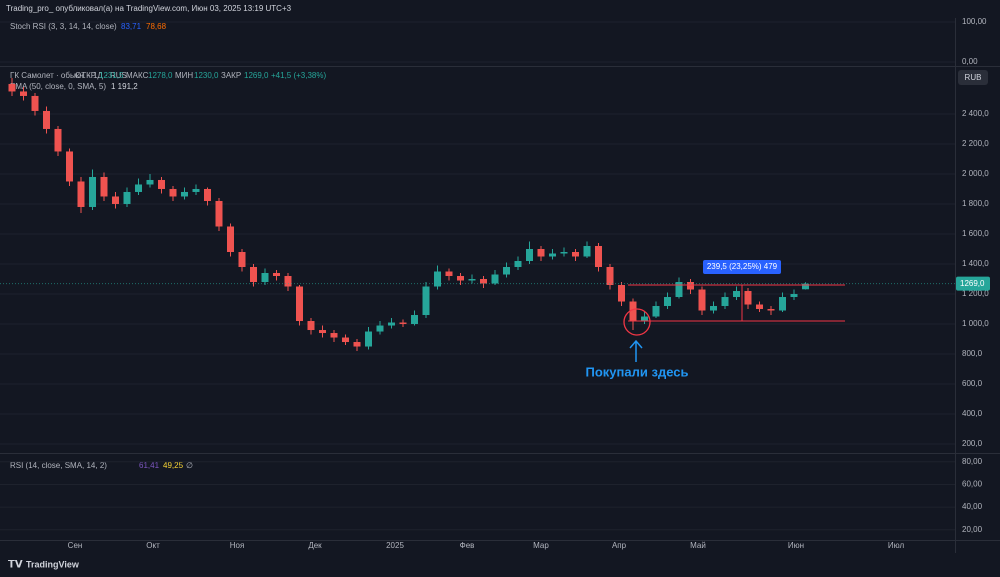  I want to click on y-tick-label: 1 000,0, so click(975, 323).